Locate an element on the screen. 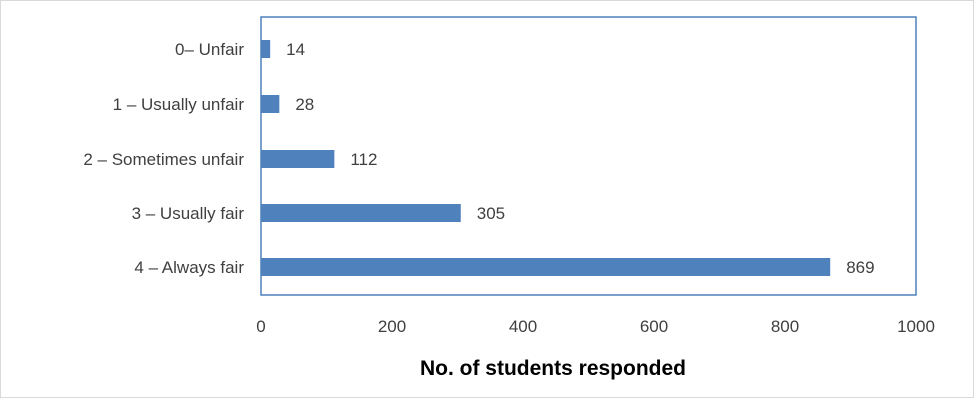 This screenshot has height=398, width=974. category-label: 4 – Always fair is located at coordinates (189, 267).